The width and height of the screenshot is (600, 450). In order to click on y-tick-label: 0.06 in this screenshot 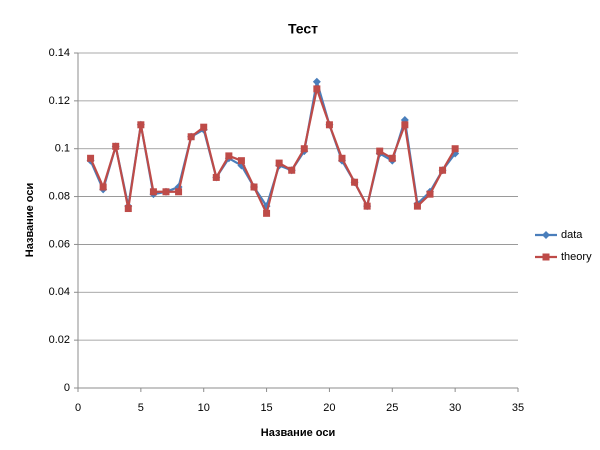, I will do `click(59, 244)`.